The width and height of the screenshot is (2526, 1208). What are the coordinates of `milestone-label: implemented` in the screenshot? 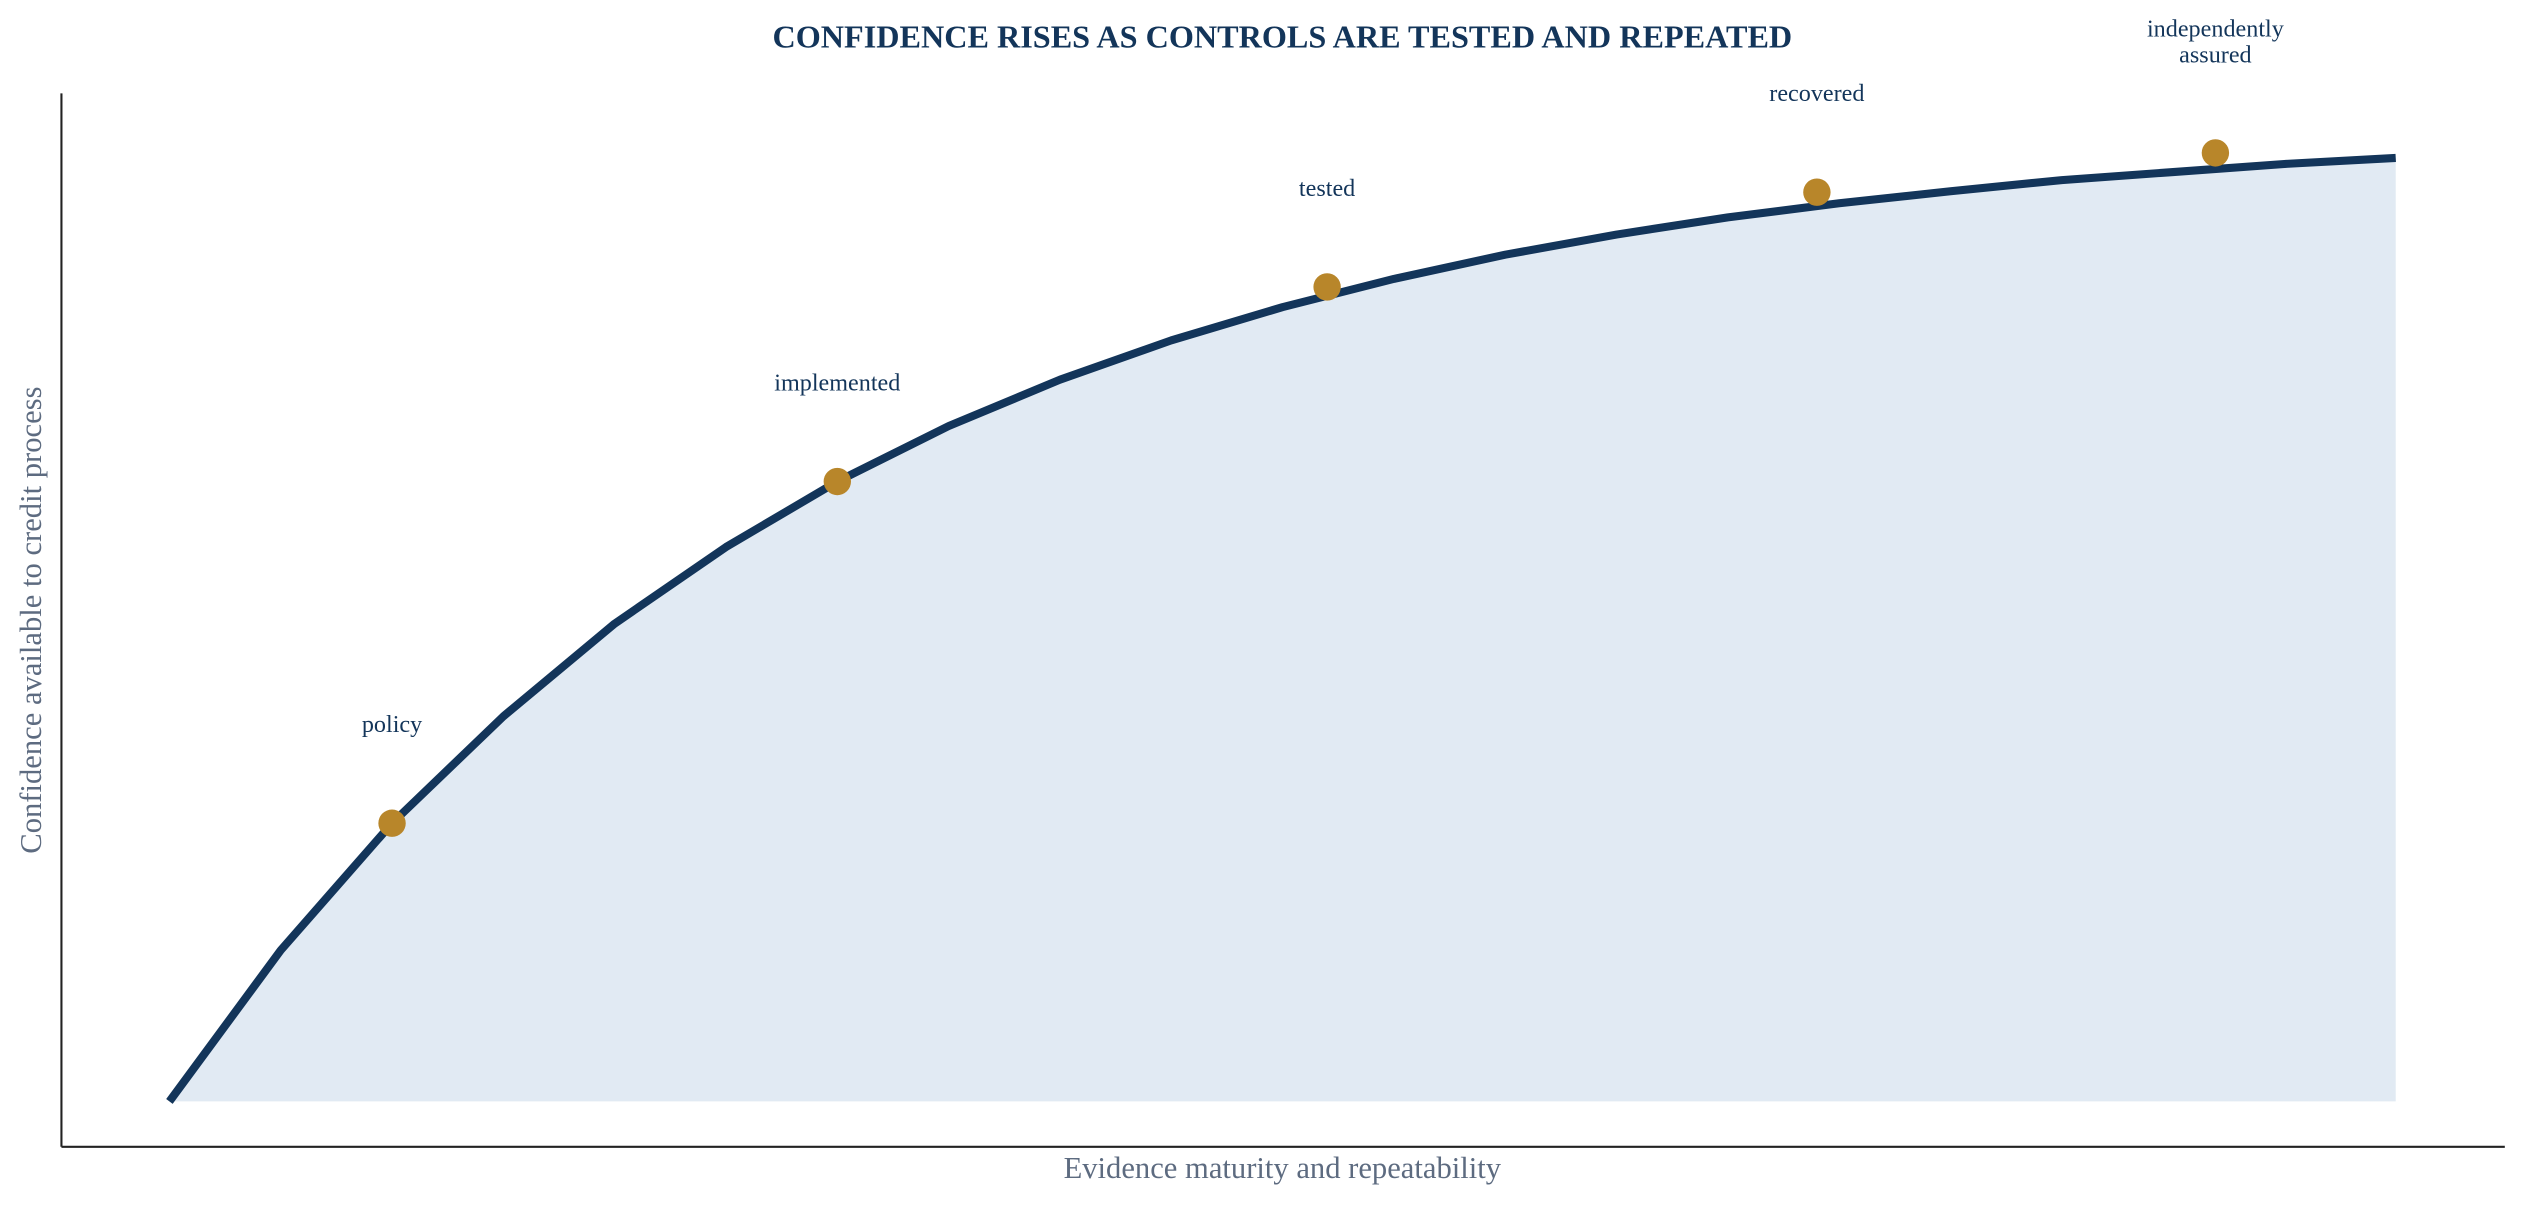 It's located at (837, 382).